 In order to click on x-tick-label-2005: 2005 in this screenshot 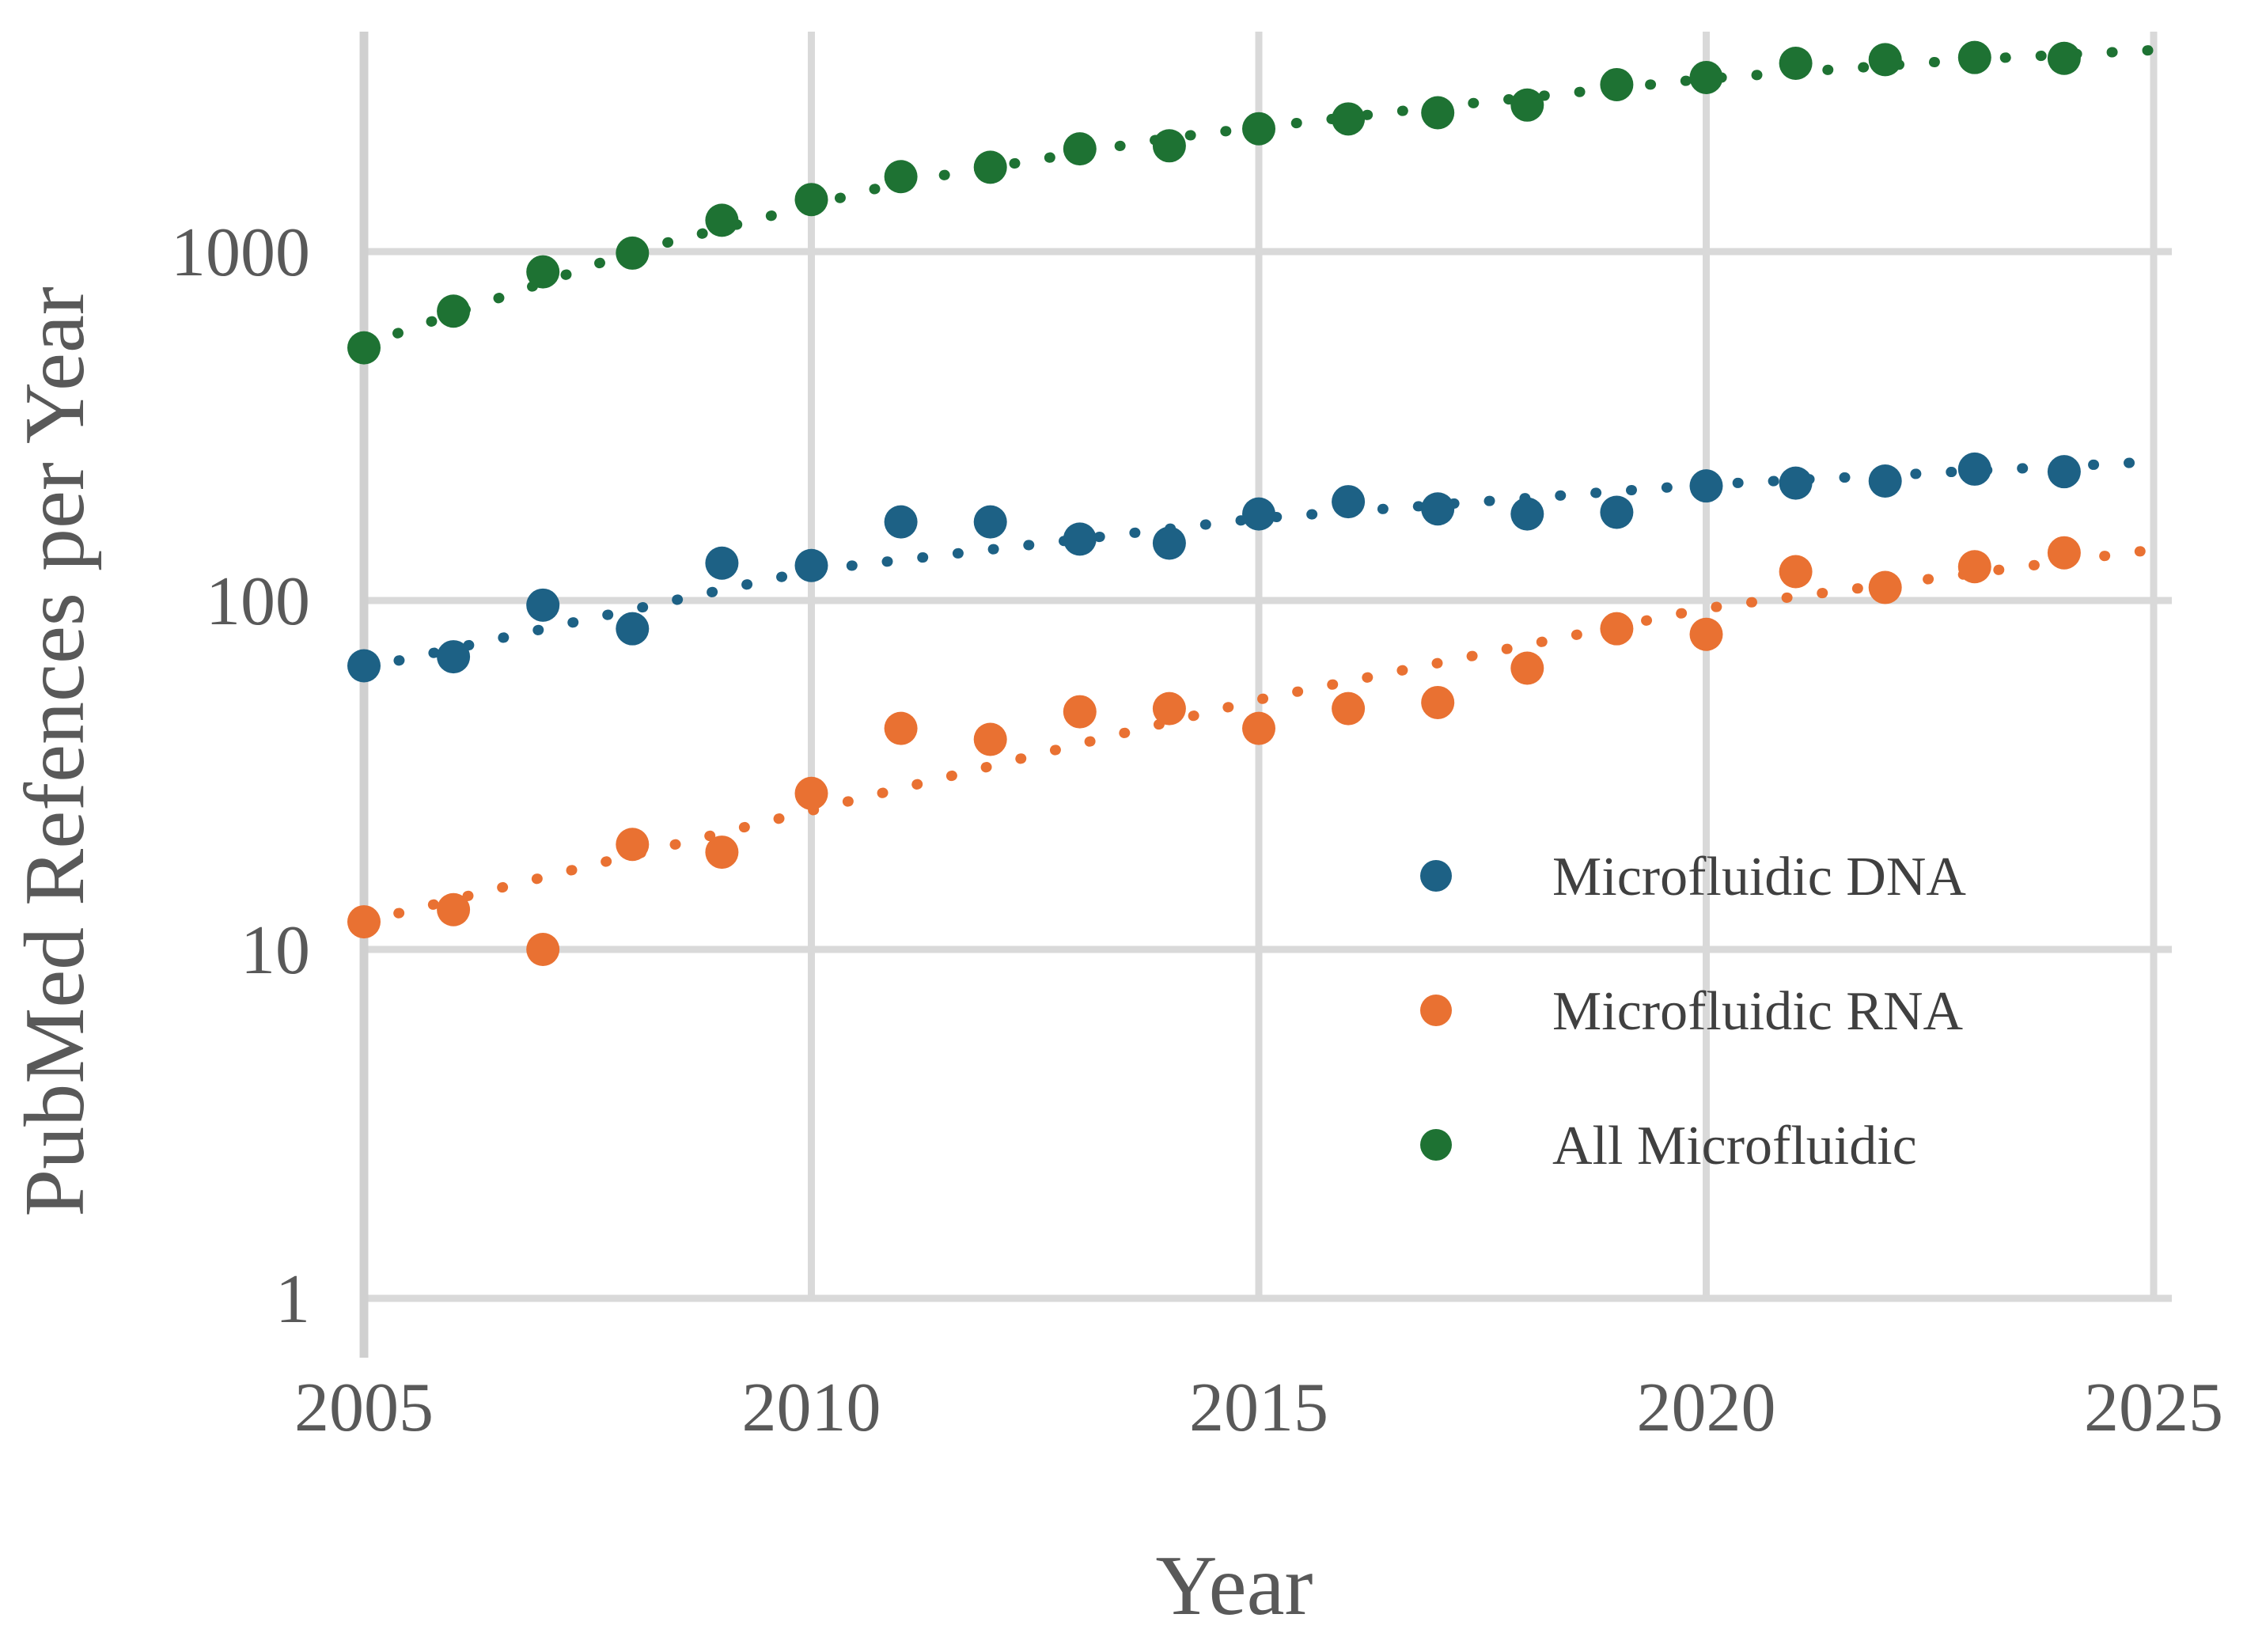, I will do `click(364, 1408)`.